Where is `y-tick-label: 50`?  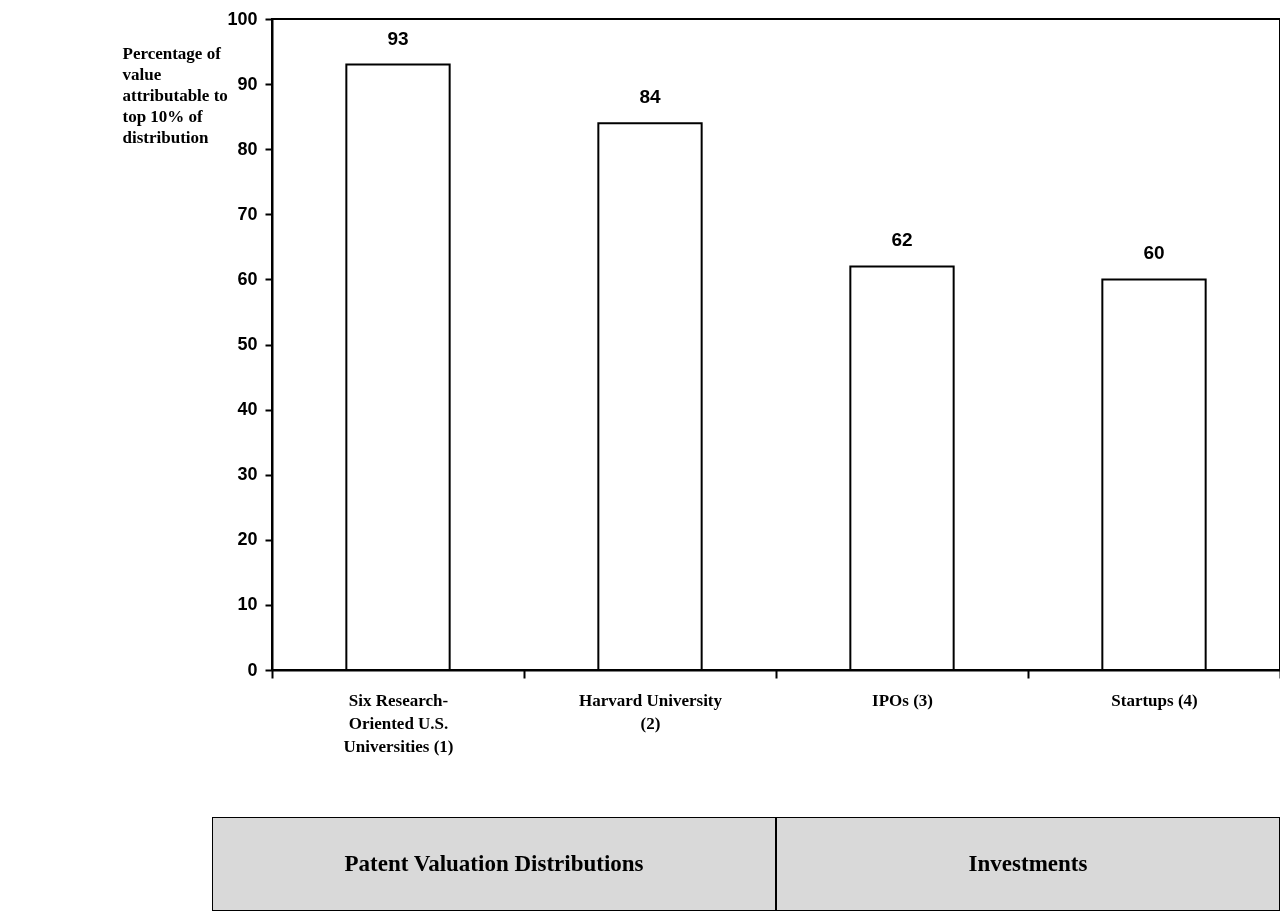 y-tick-label: 50 is located at coordinates (247, 344).